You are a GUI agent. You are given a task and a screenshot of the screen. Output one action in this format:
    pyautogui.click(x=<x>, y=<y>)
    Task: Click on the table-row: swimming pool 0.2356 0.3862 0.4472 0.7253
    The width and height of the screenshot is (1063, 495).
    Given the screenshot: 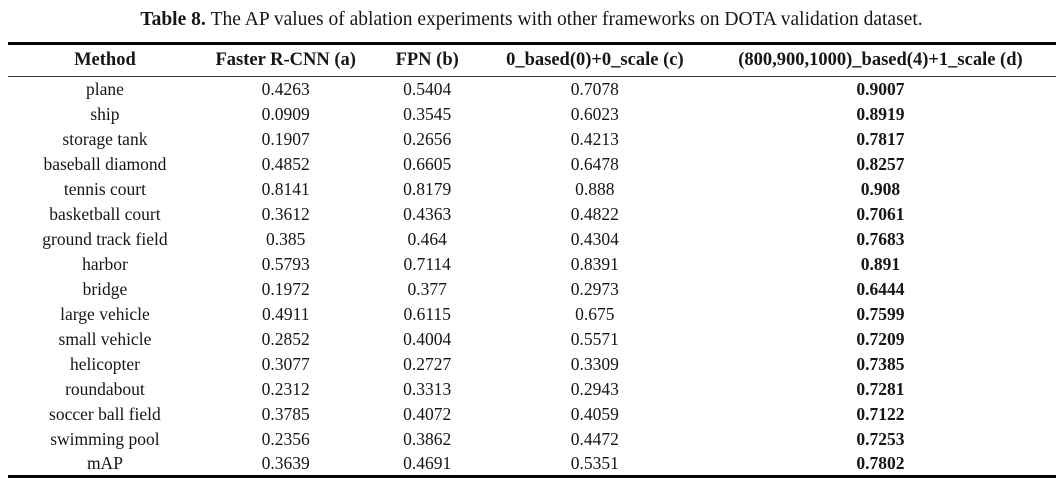 What is the action you would take?
    pyautogui.click(x=532, y=439)
    